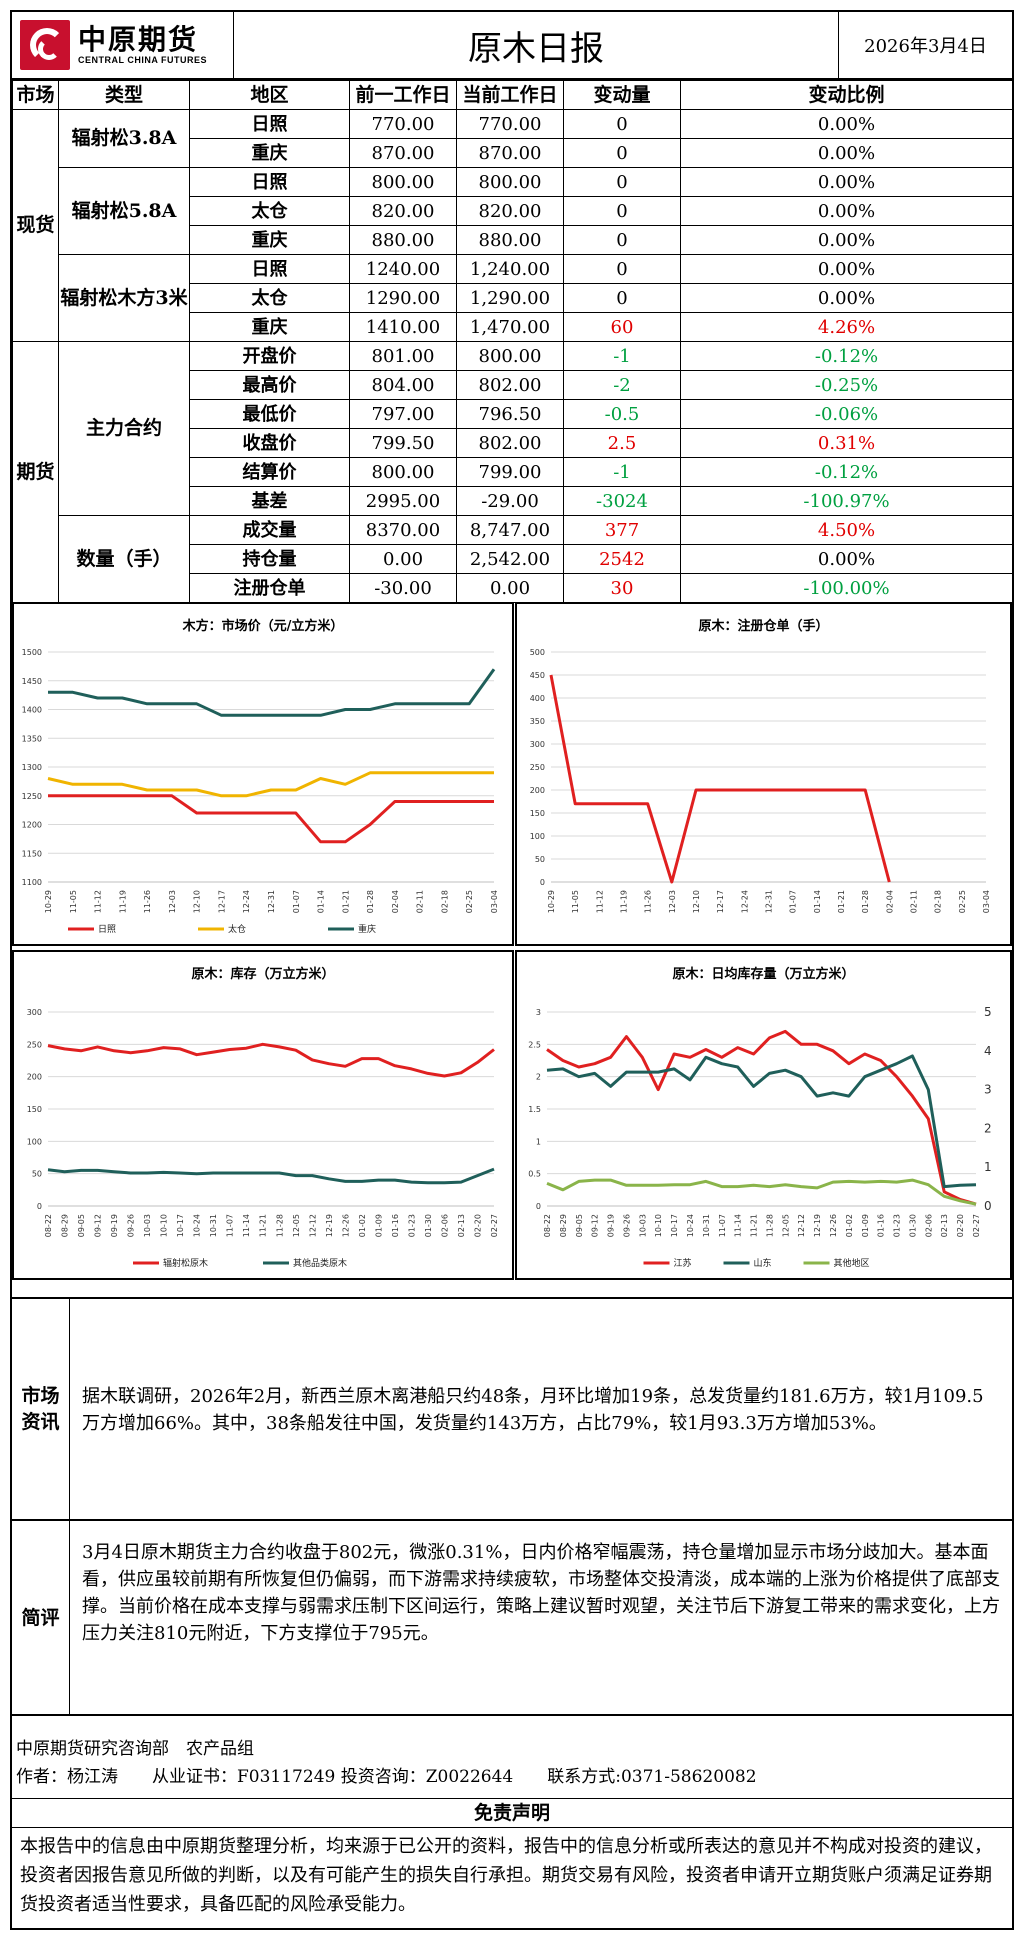  What do you see at coordinates (403, 501) in the screenshot?
I see `prev-cell: 2995.00` at bounding box center [403, 501].